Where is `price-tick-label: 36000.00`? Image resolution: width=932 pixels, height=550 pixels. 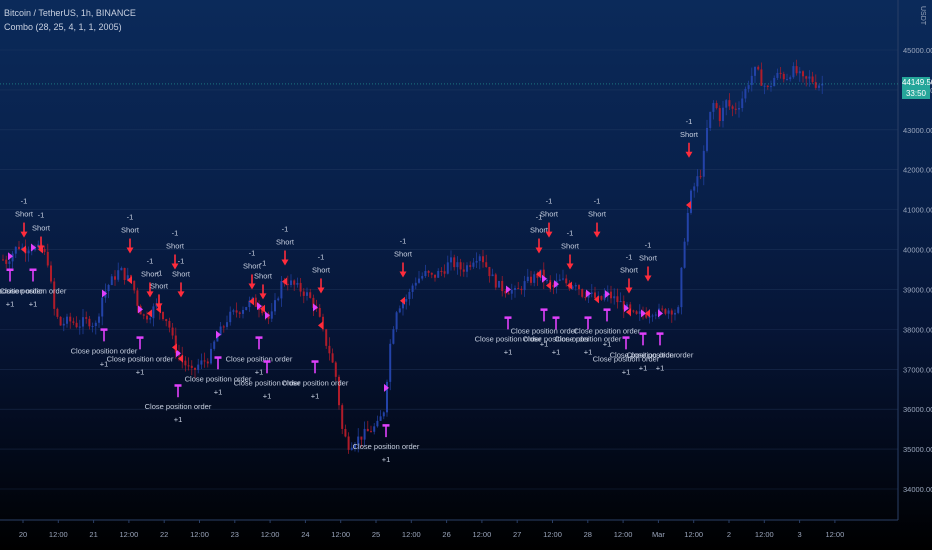
price-tick-label: 36000.00 is located at coordinates (917, 409).